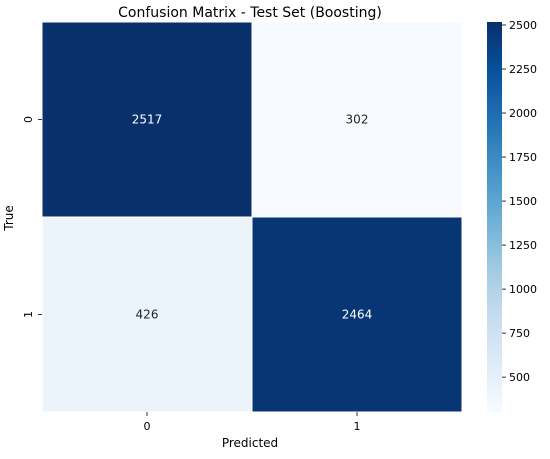  I want to click on colorbar-tick-label: 2500, so click(523, 25).